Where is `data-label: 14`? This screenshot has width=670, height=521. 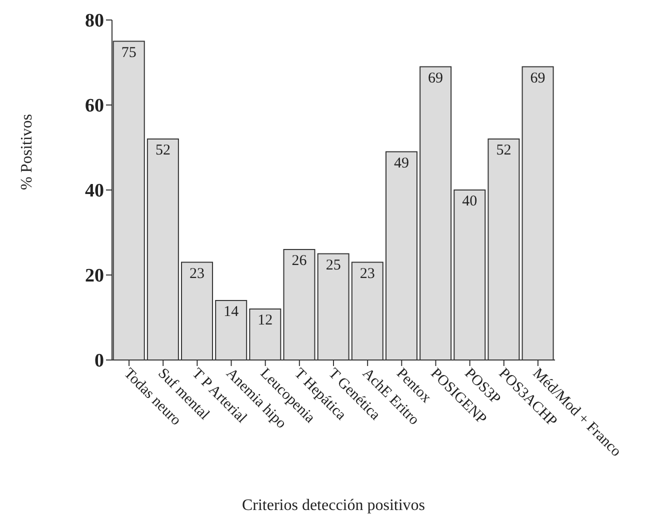
data-label: 14 is located at coordinates (232, 312).